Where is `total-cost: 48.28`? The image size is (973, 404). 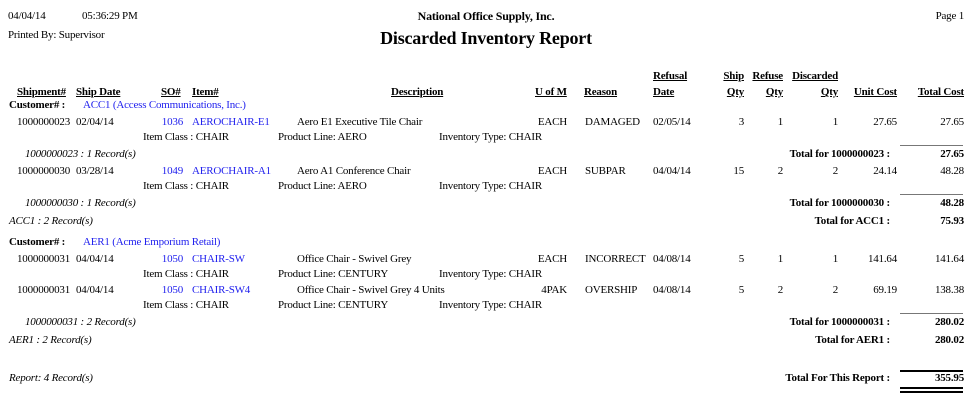 total-cost: 48.28 is located at coordinates (952, 171).